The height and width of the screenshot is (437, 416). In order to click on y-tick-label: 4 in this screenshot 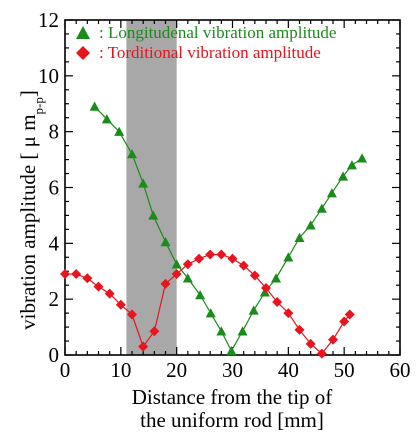, I will do `click(54, 243)`.